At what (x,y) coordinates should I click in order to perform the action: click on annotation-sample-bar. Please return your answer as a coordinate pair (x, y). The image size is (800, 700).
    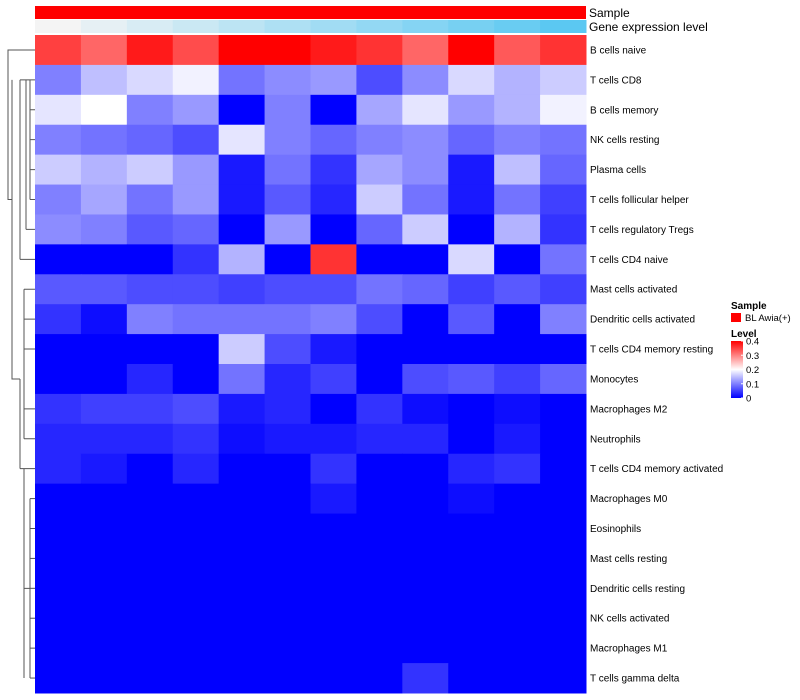
    Looking at the image, I should click on (310, 12).